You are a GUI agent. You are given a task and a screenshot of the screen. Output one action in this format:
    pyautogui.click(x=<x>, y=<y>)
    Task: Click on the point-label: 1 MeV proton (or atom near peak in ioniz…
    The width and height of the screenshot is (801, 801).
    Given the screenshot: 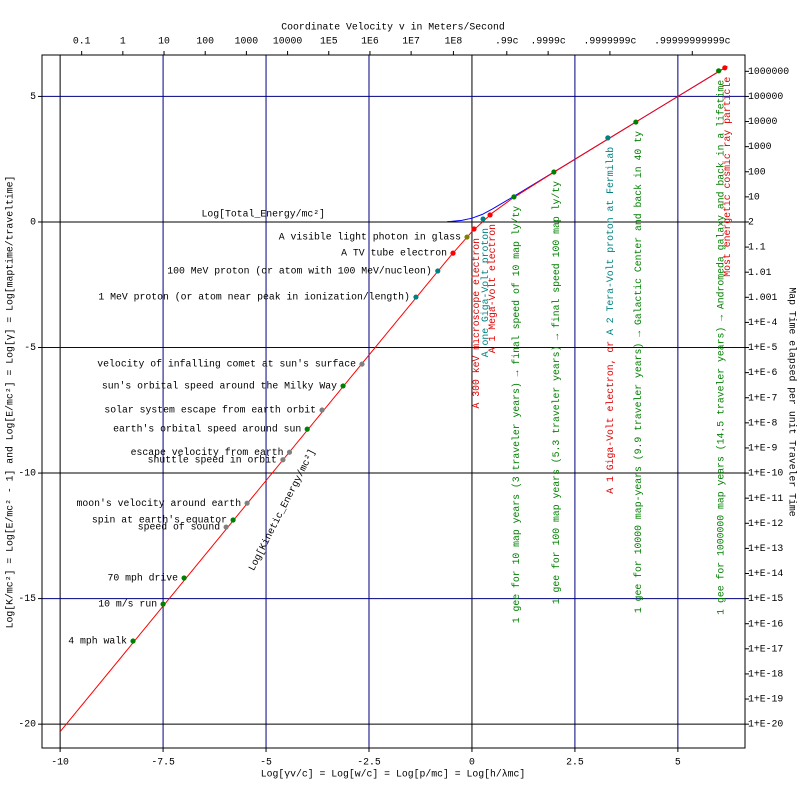 What is the action you would take?
    pyautogui.click(x=254, y=297)
    